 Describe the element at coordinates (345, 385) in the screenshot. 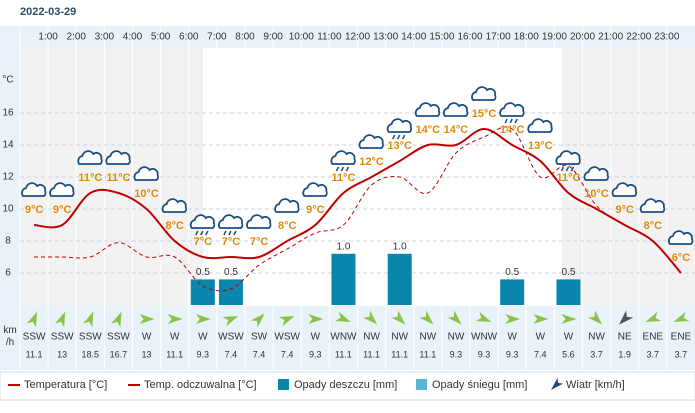

I see `legend-label: Opady deszczu [mm]` at that location.